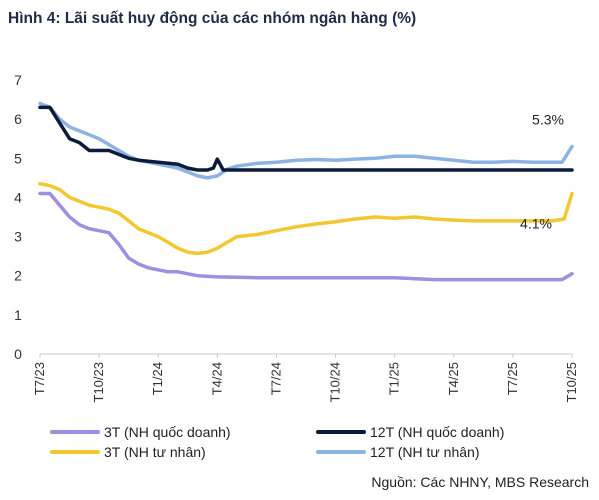 This screenshot has width=599, height=500. What do you see at coordinates (571, 382) in the screenshot?
I see `x-tick-label: T10/25` at bounding box center [571, 382].